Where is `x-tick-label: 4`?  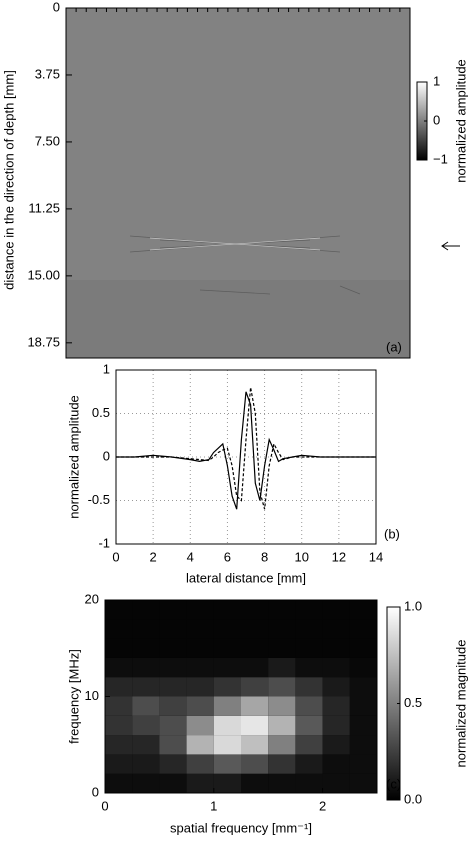 x-tick-label: 4 is located at coordinates (190, 556).